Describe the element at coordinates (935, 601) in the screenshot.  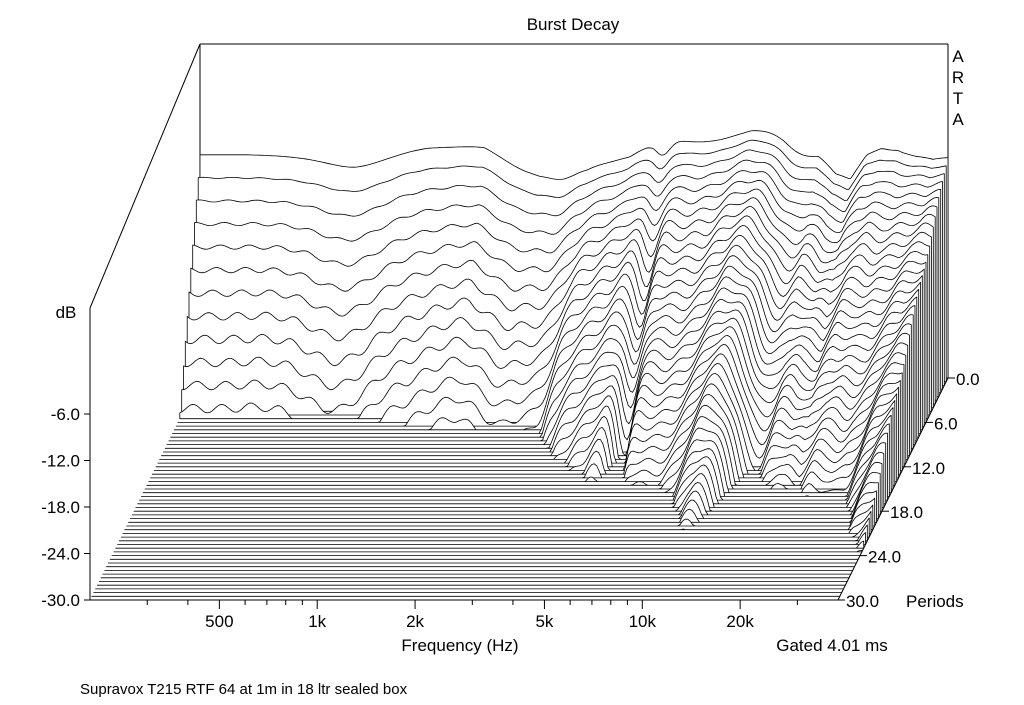
I see `z-axis-label: Periods` at that location.